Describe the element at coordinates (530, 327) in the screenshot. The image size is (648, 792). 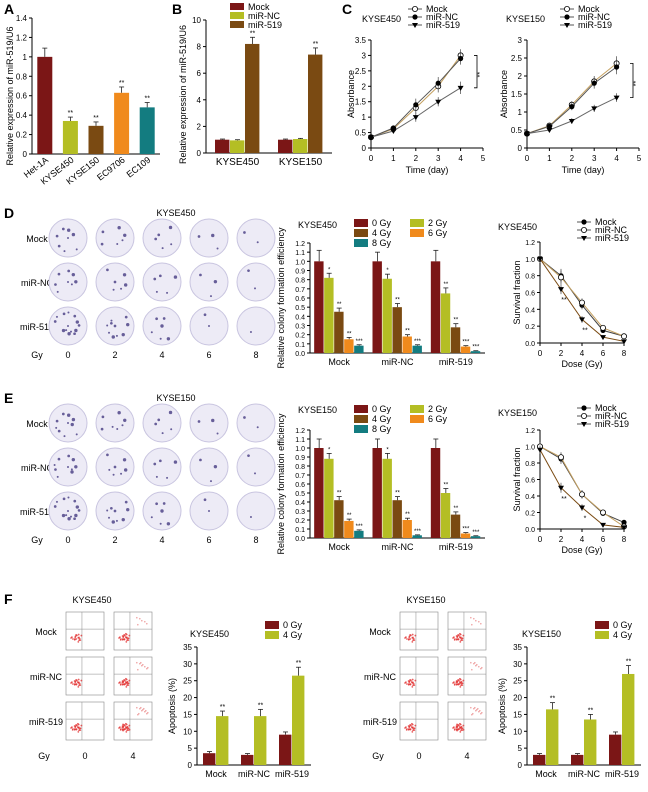
I see `chart-d3-y-tick-label: 0.2` at that location.